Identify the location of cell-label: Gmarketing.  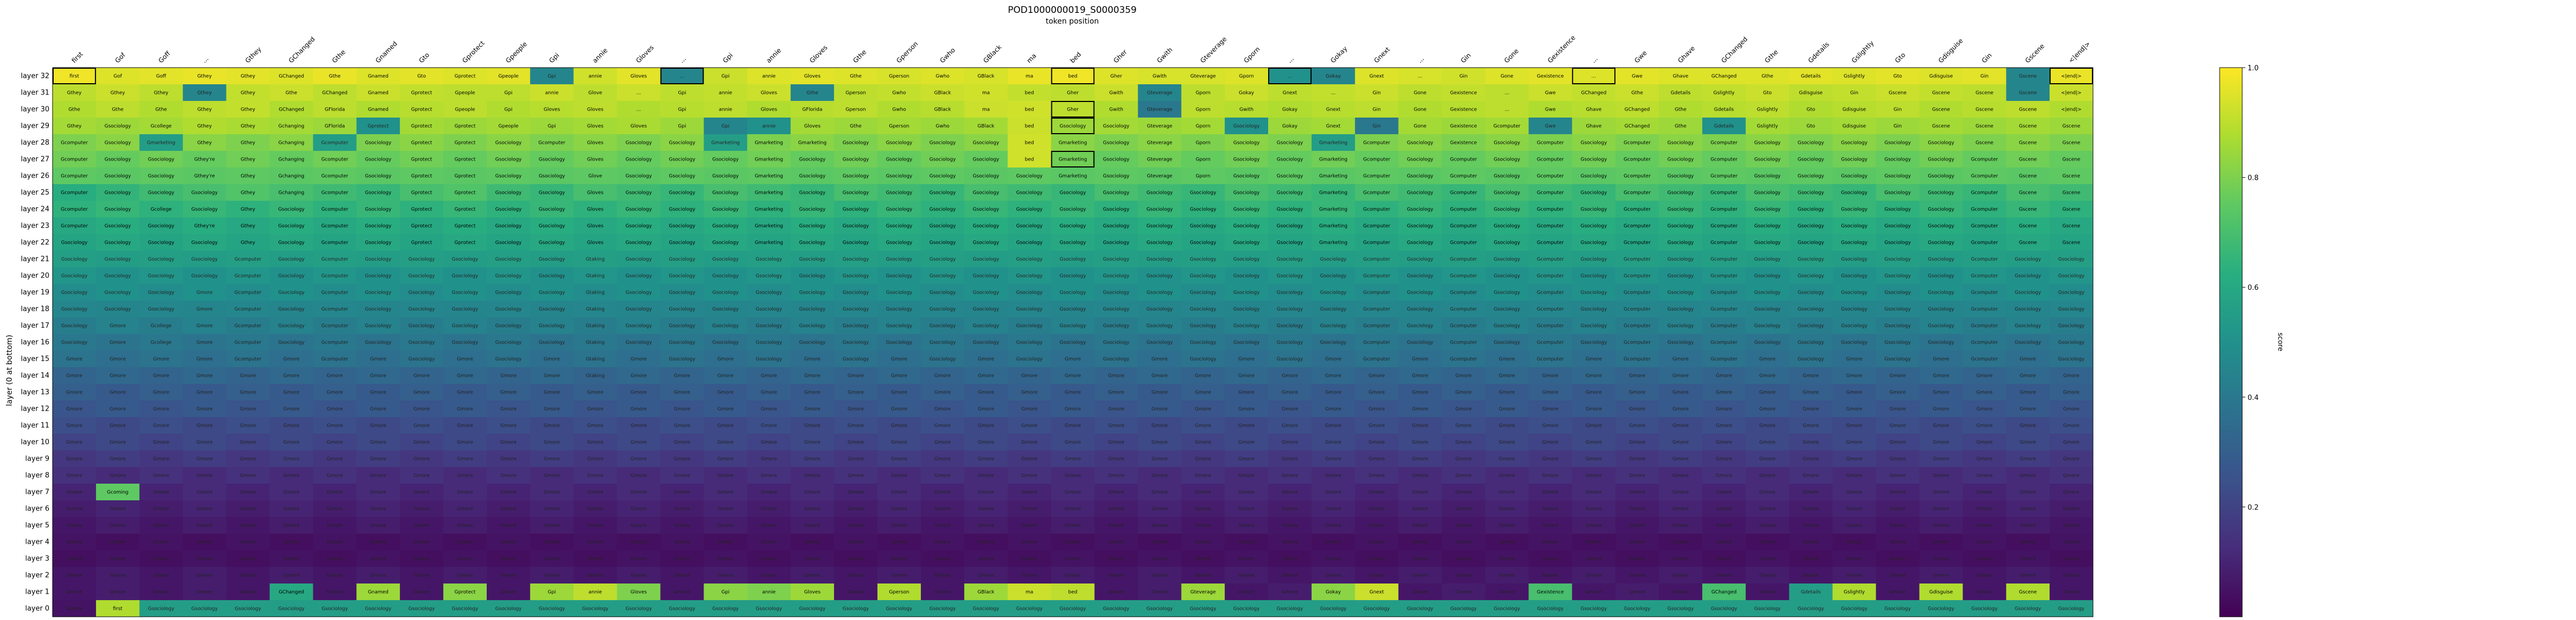
(725, 143).